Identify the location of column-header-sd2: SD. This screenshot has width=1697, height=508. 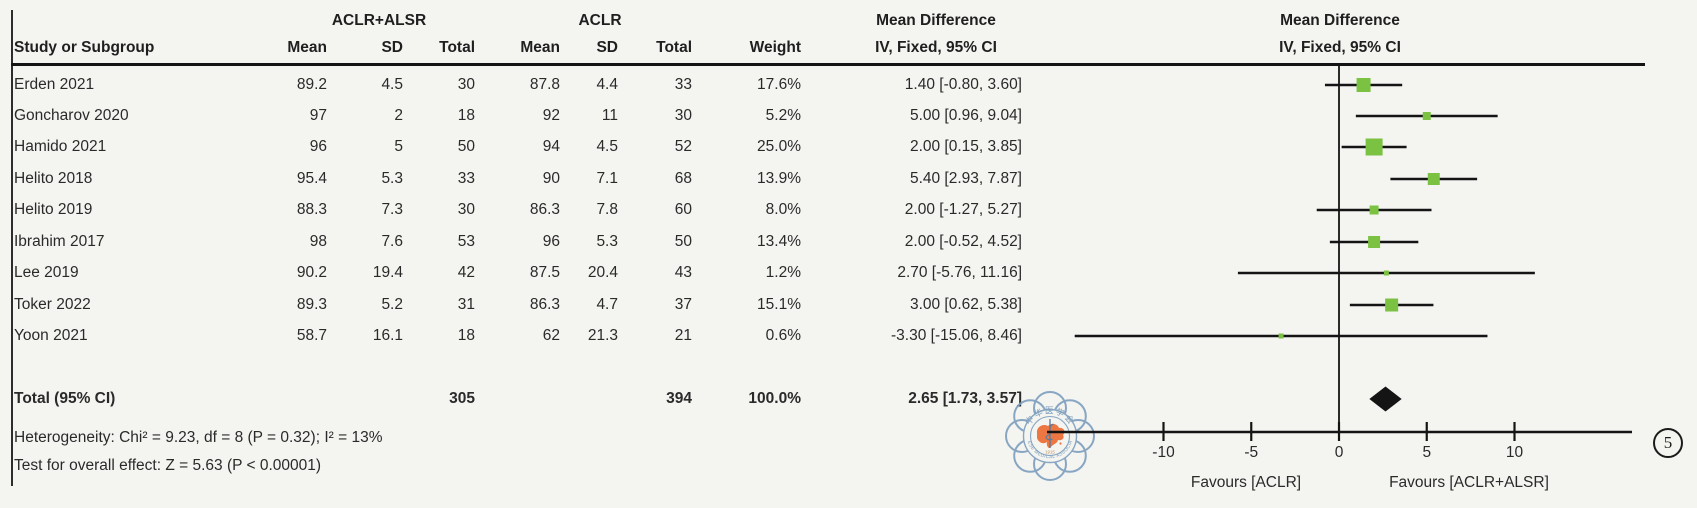
(607, 47).